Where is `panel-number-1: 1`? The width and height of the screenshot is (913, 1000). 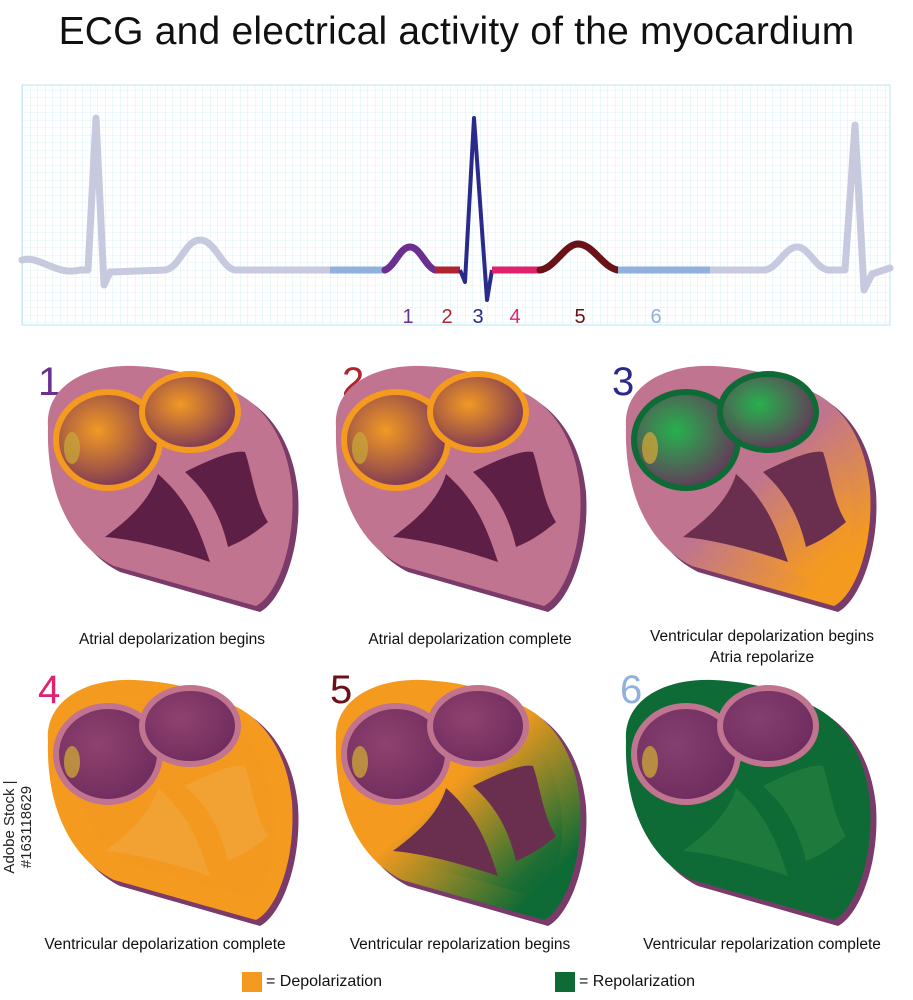 panel-number-1: 1 is located at coordinates (49, 382).